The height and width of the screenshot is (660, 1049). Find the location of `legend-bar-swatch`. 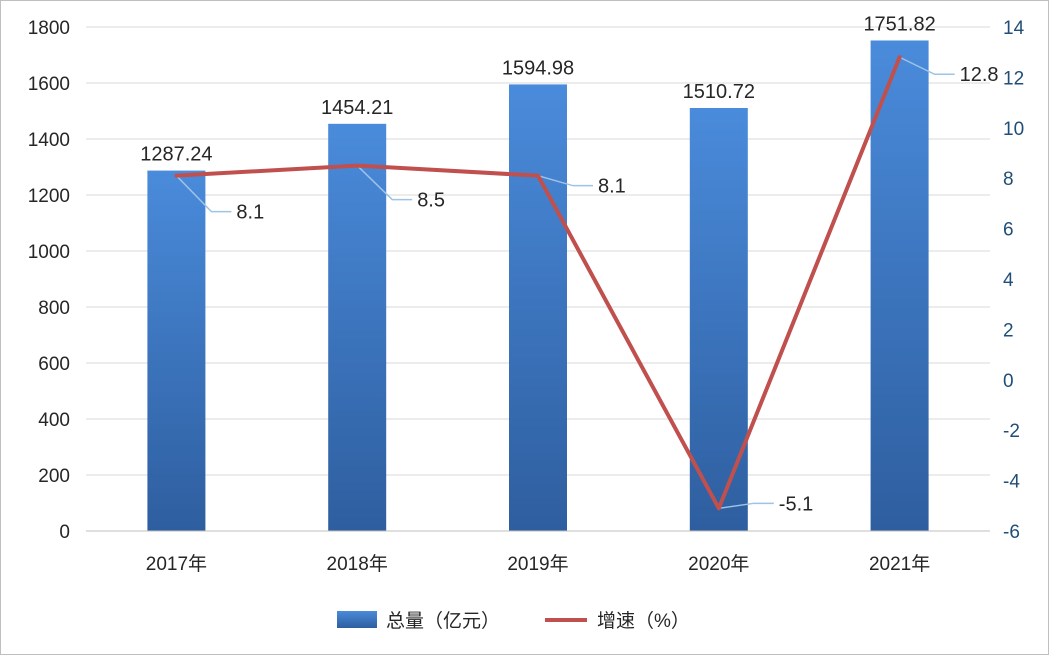

legend-bar-swatch is located at coordinates (357, 619).